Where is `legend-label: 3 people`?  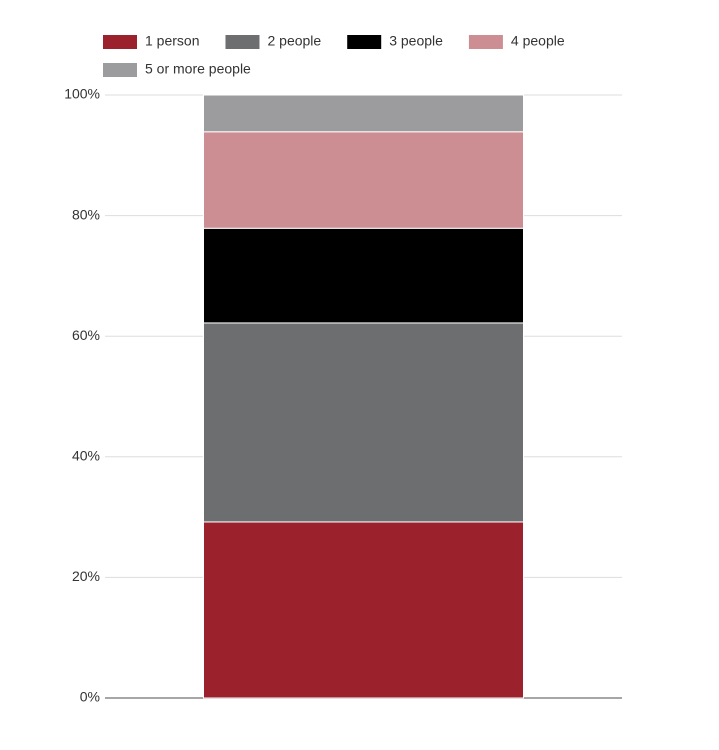 legend-label: 3 people is located at coordinates (416, 41).